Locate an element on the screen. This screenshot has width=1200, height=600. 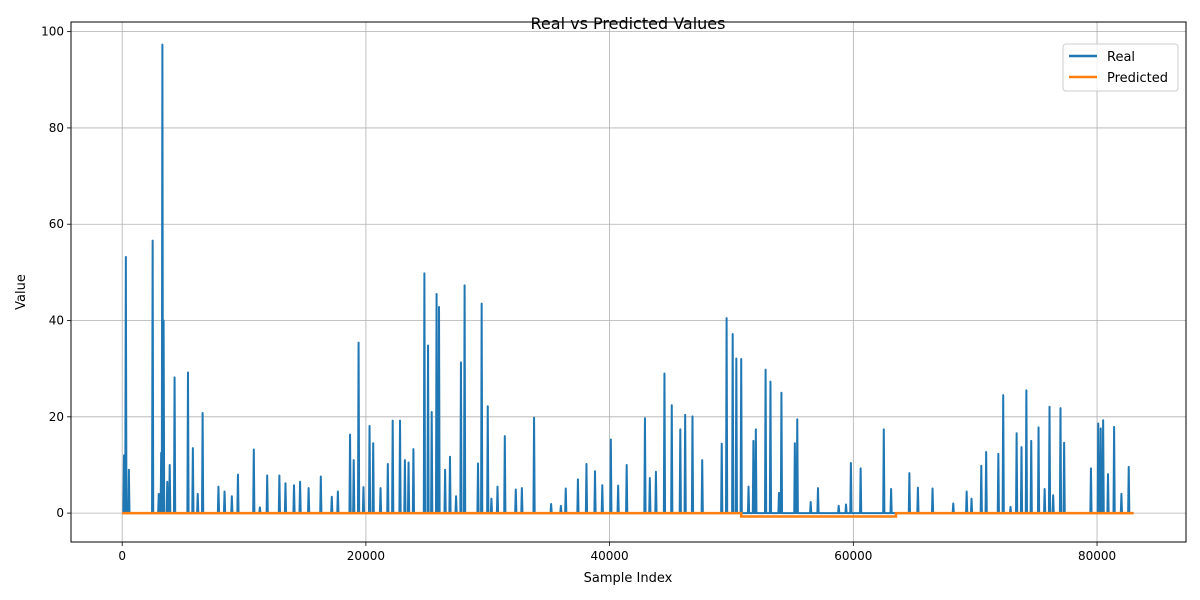
y-tick-label: 20 is located at coordinates (56, 417).